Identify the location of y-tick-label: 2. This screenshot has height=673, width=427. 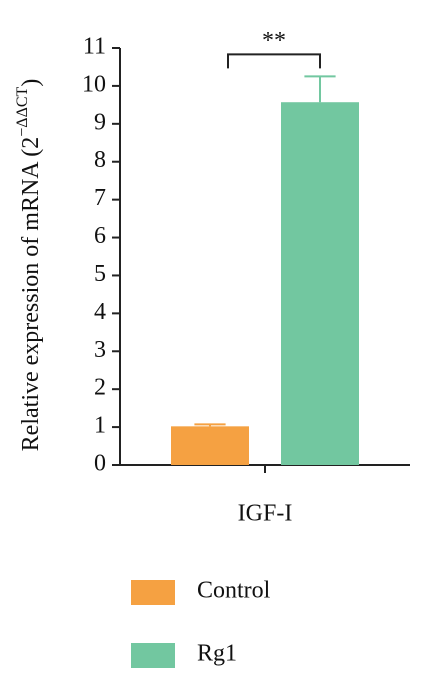
(100, 388).